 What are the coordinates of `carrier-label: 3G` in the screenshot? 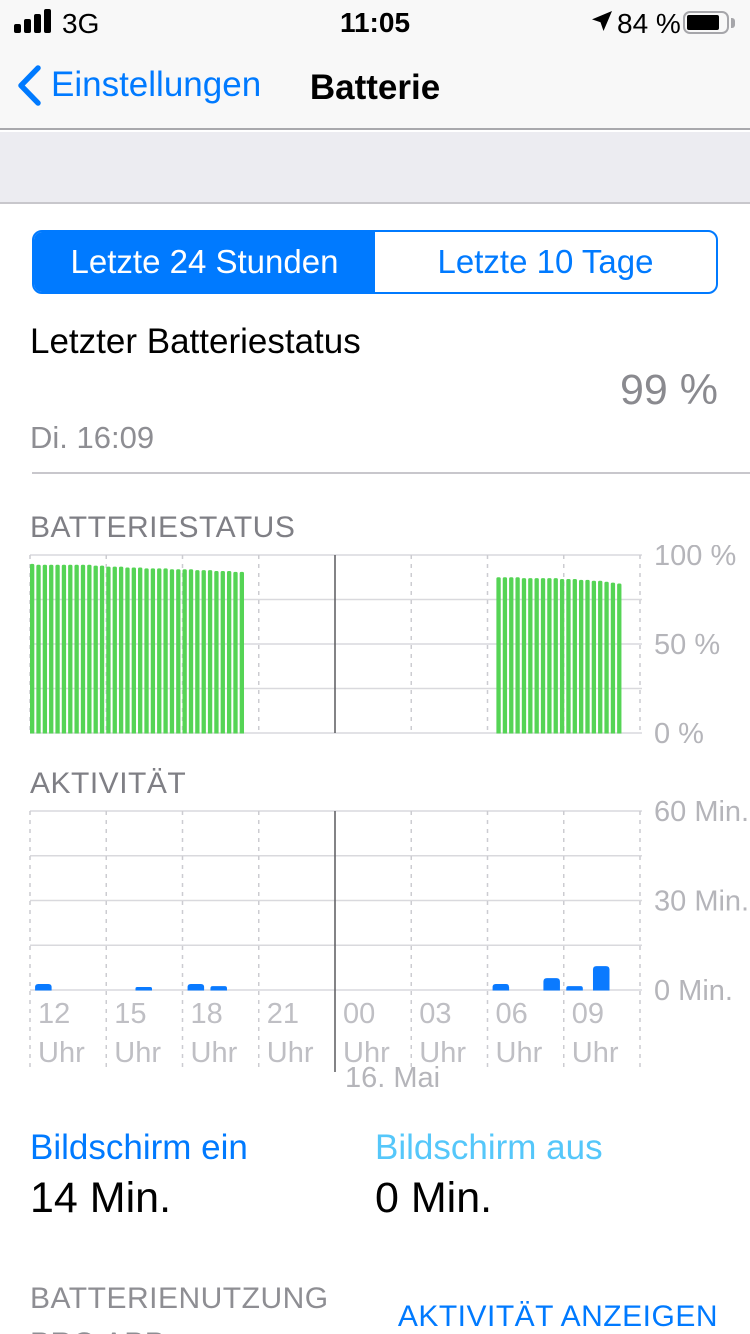 It's located at (81, 23).